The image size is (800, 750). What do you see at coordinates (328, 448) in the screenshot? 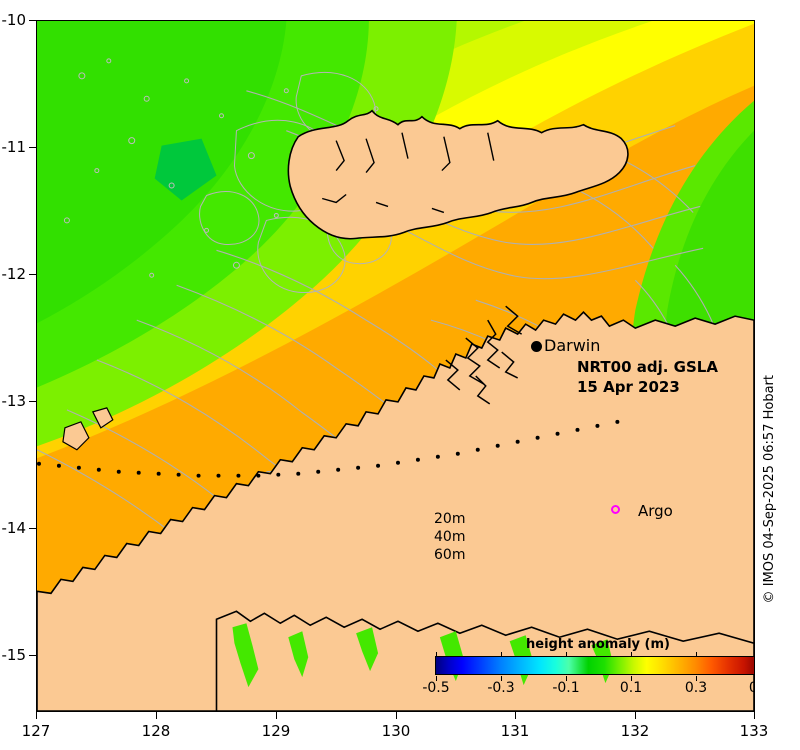
I see `sampling-track-dots` at bounding box center [328, 448].